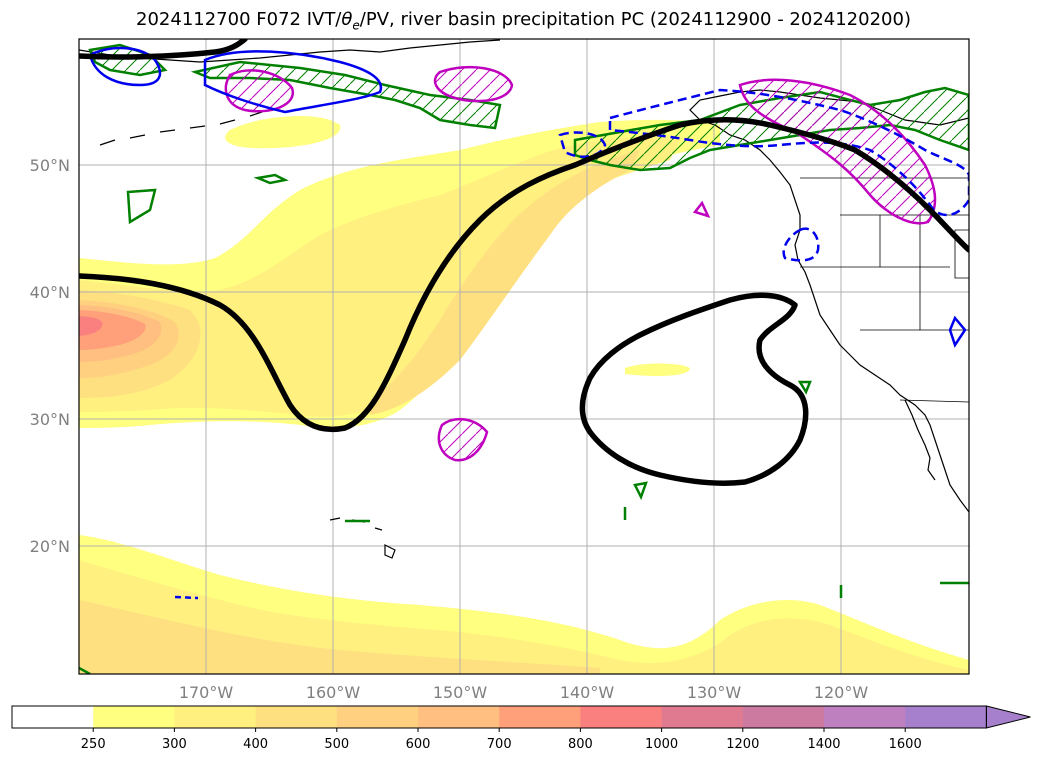  What do you see at coordinates (841, 692) in the screenshot?
I see `lon-label-120w: 120°W` at bounding box center [841, 692].